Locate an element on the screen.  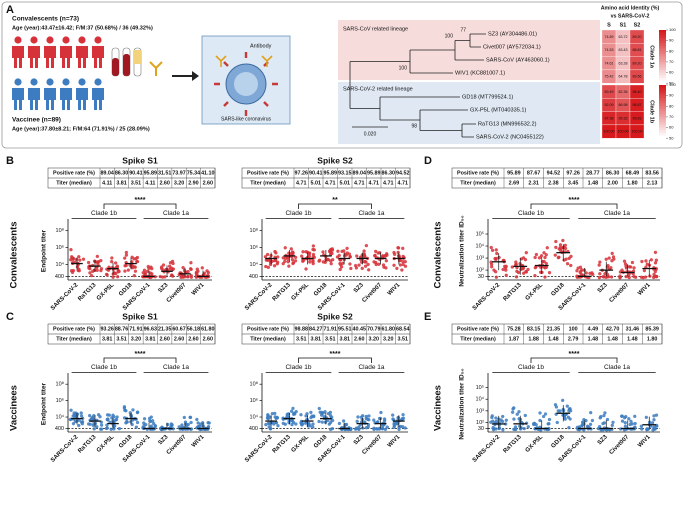
leaf-label: GD18 (MT799524.1) is located at coordinates (487, 97).